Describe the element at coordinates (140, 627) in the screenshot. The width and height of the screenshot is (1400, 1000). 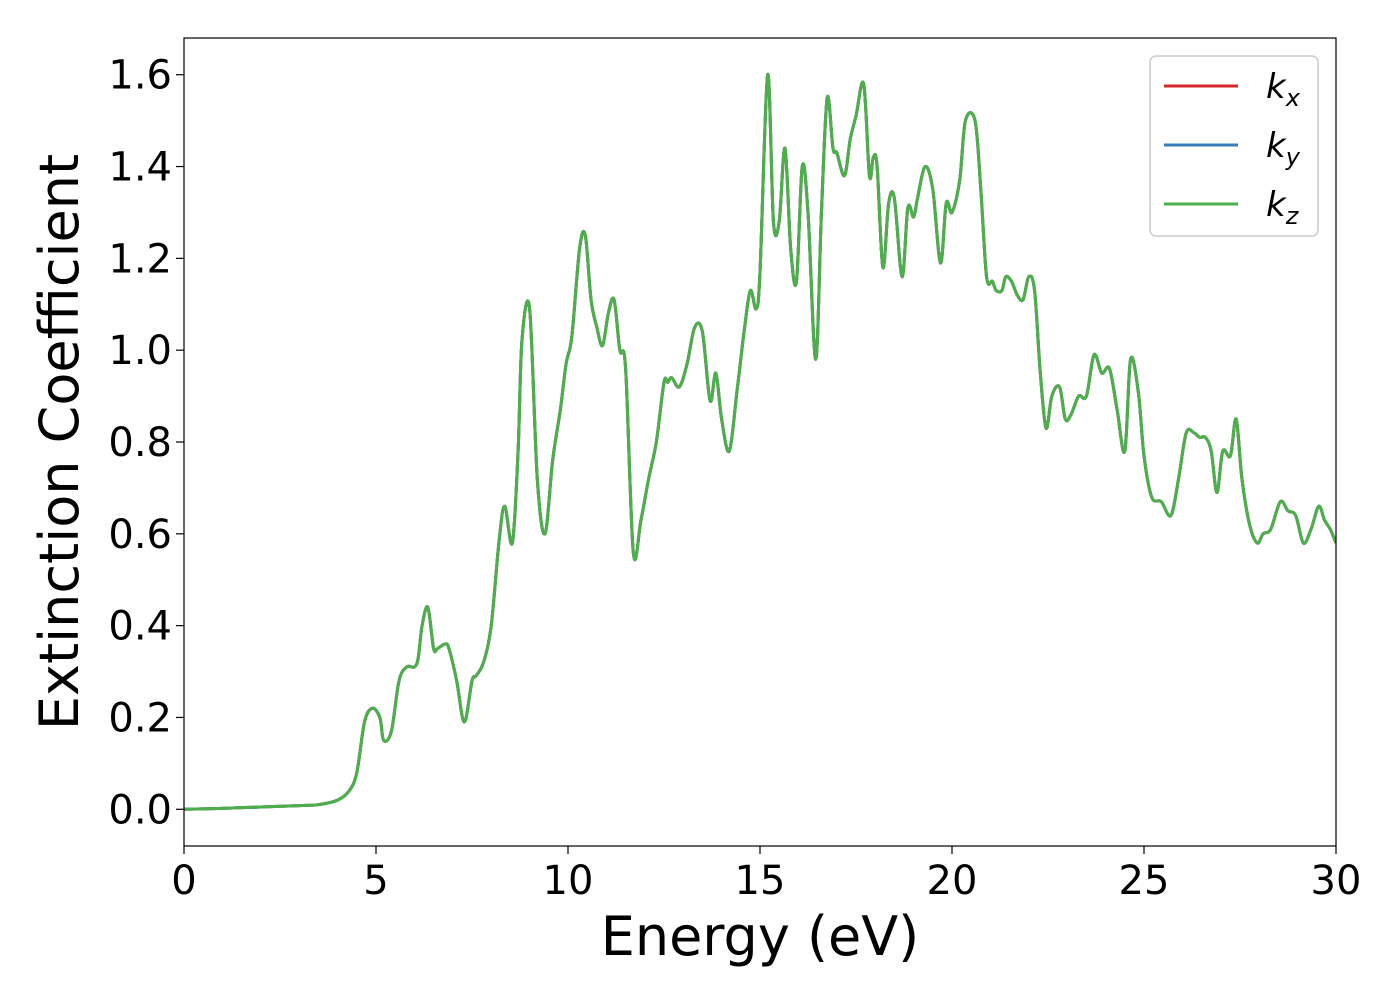
I see `y-tick-label: 0.4` at that location.